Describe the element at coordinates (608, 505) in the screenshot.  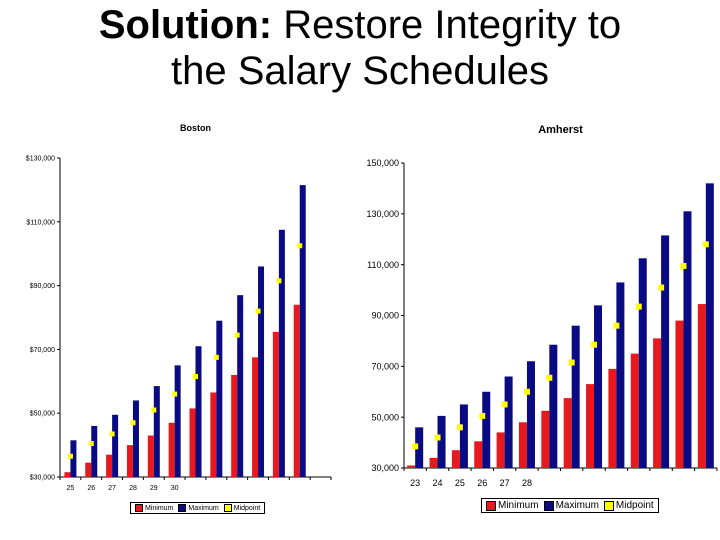
I see `amherst-legend-swatch-midpoint` at that location.